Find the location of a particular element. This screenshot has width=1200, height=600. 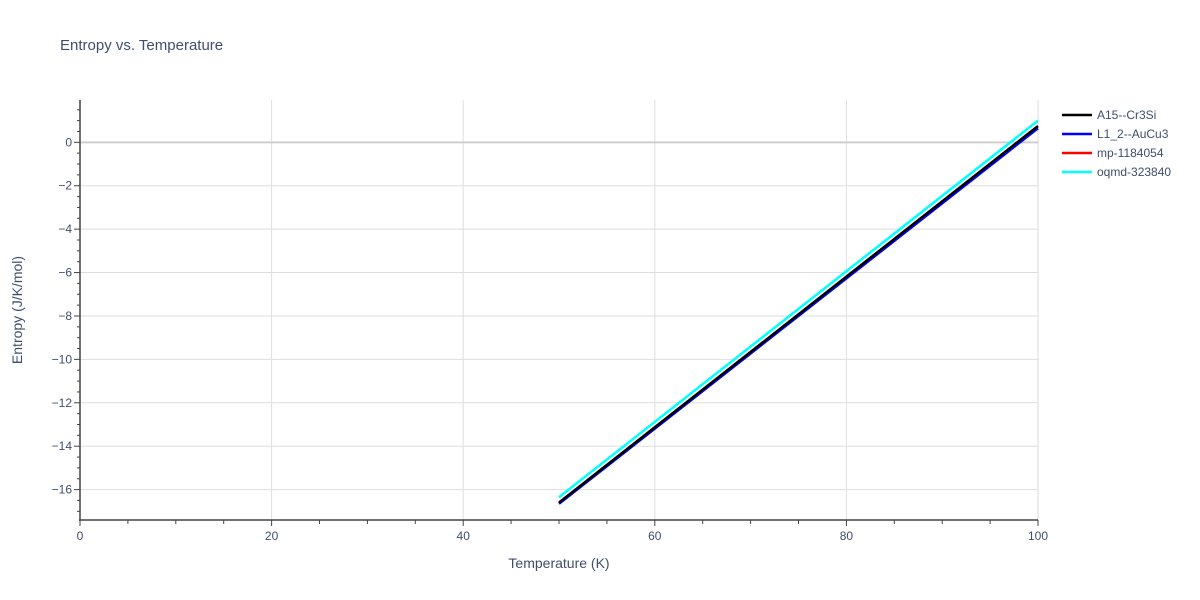

y-tick-label: −6 is located at coordinates (65, 273).